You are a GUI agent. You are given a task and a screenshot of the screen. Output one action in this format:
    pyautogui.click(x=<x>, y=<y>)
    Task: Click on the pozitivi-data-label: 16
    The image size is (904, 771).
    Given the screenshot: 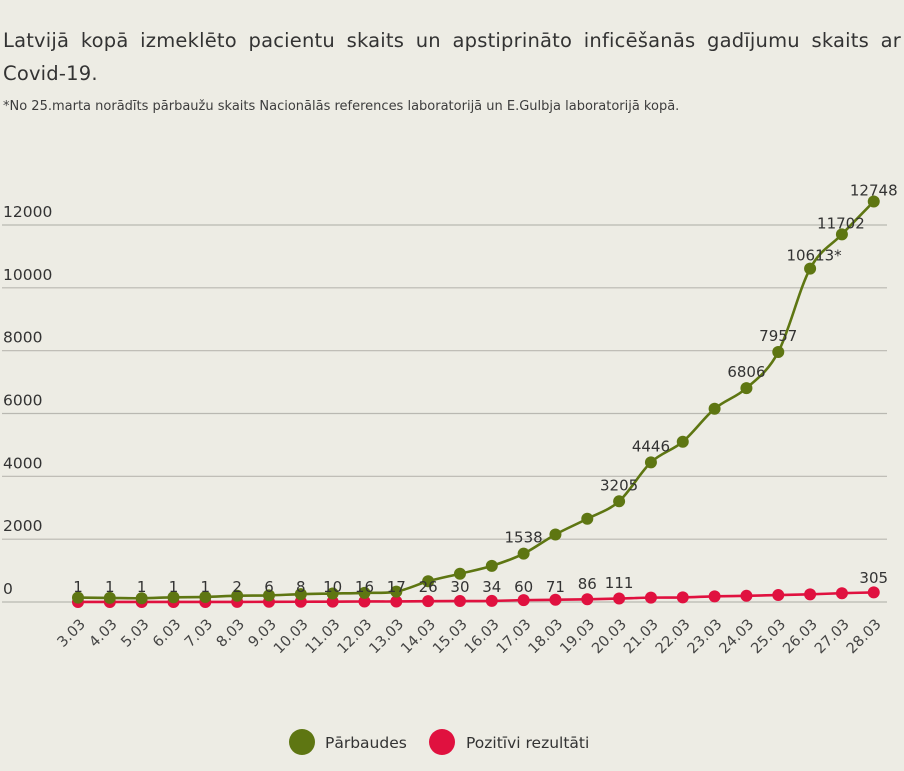 What is the action you would take?
    pyautogui.click(x=364, y=587)
    